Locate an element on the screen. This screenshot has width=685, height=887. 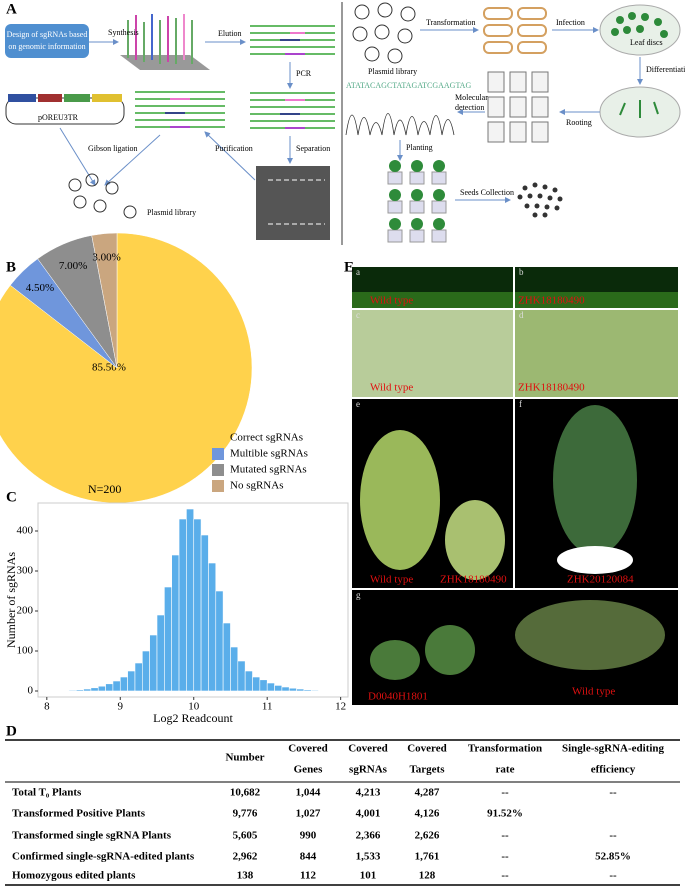
legend-label: Correct sgRNAs is located at coordinates (266, 438).